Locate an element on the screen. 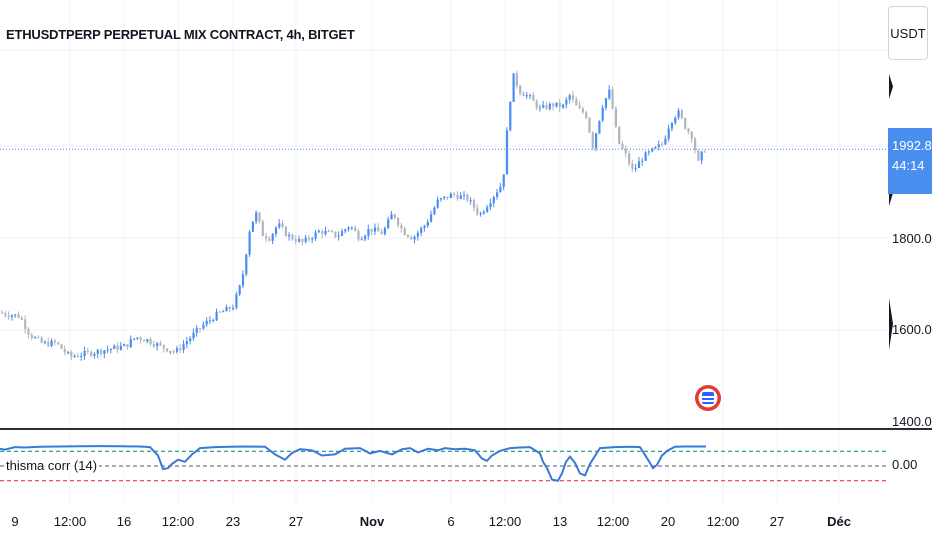 The height and width of the screenshot is (550, 932). indicator-levels is located at coordinates (444, 466).